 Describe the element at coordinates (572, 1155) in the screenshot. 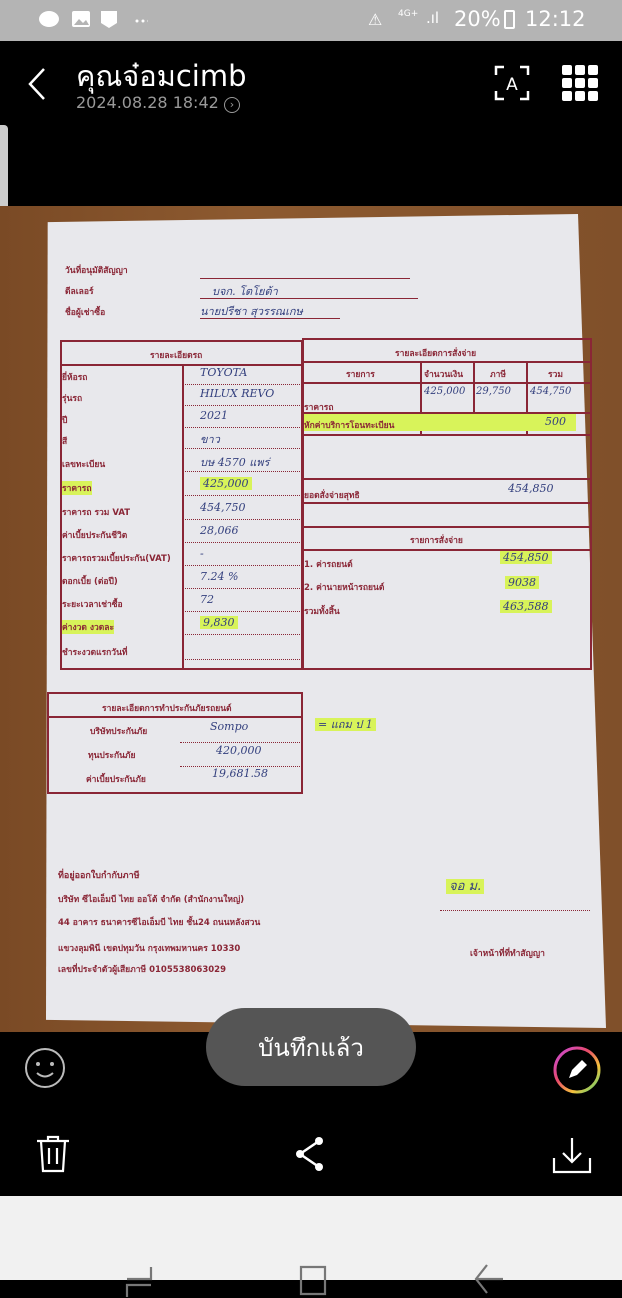

I see `download-icon` at that location.